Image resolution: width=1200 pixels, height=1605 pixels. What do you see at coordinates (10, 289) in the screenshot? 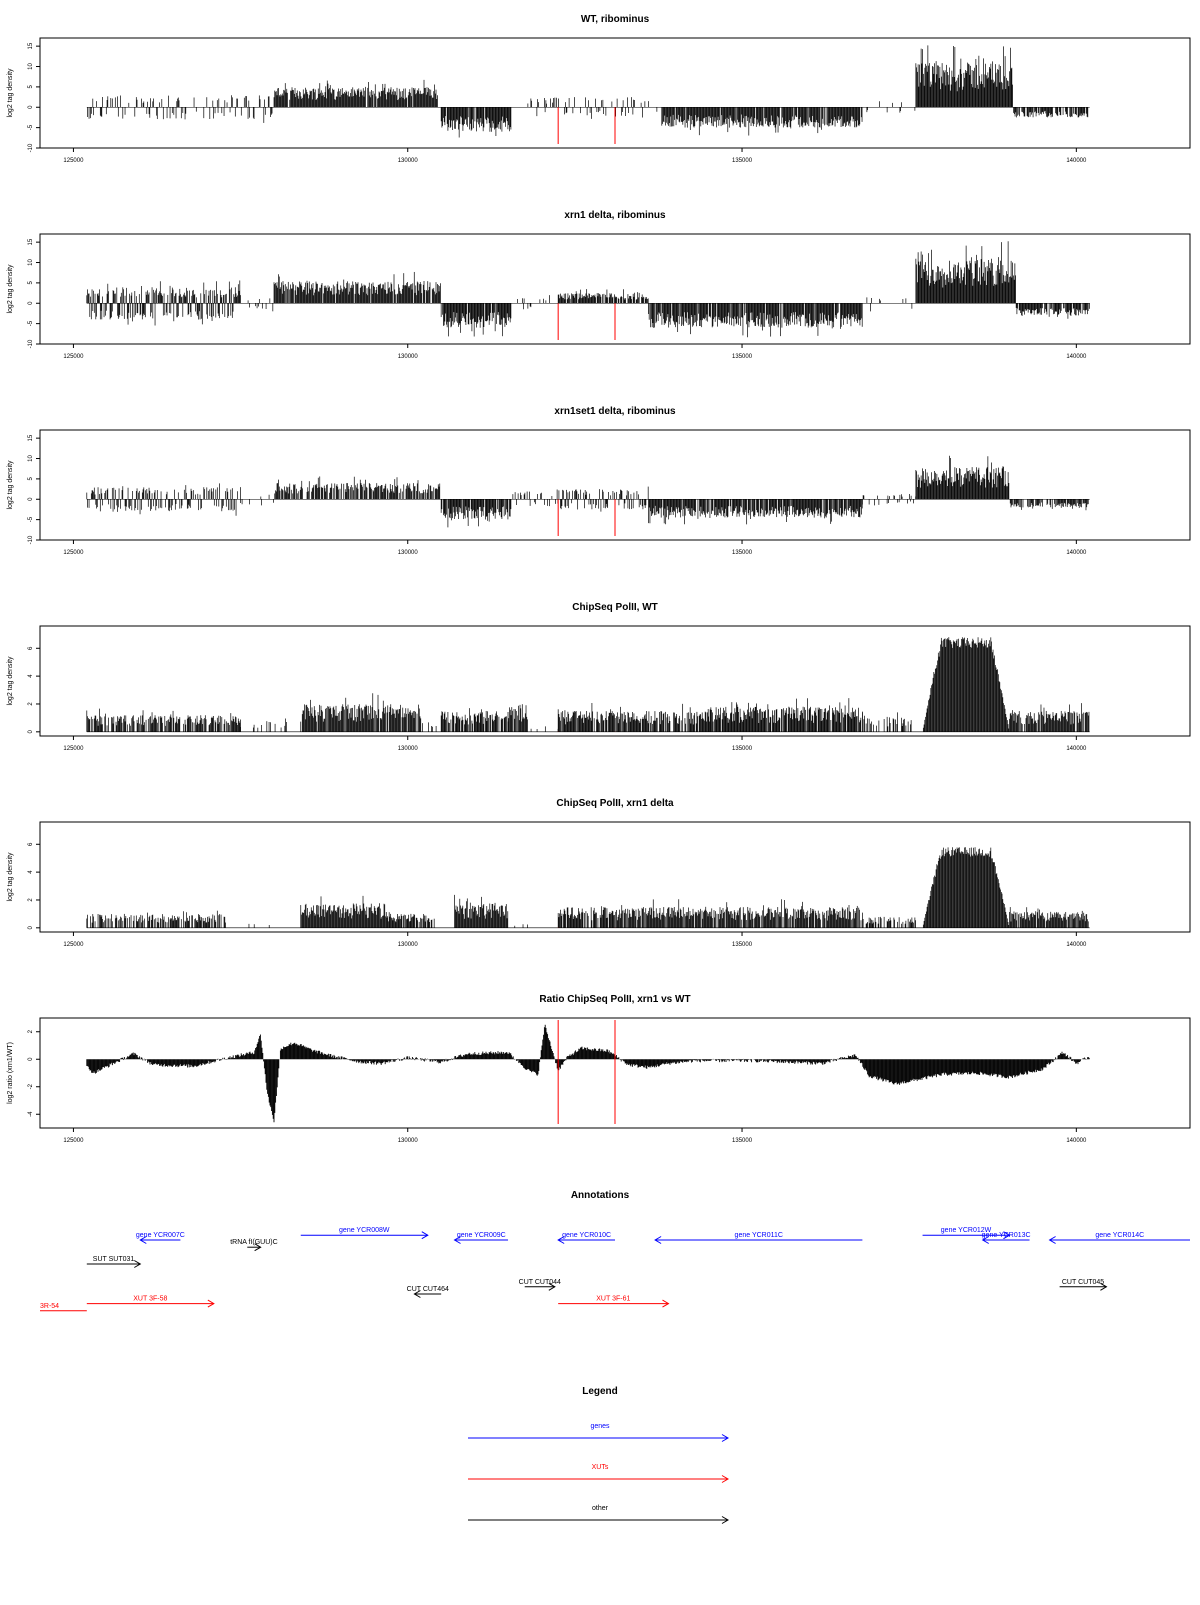
I see `panel-1-ylabel: log2 tag density` at bounding box center [10, 289].